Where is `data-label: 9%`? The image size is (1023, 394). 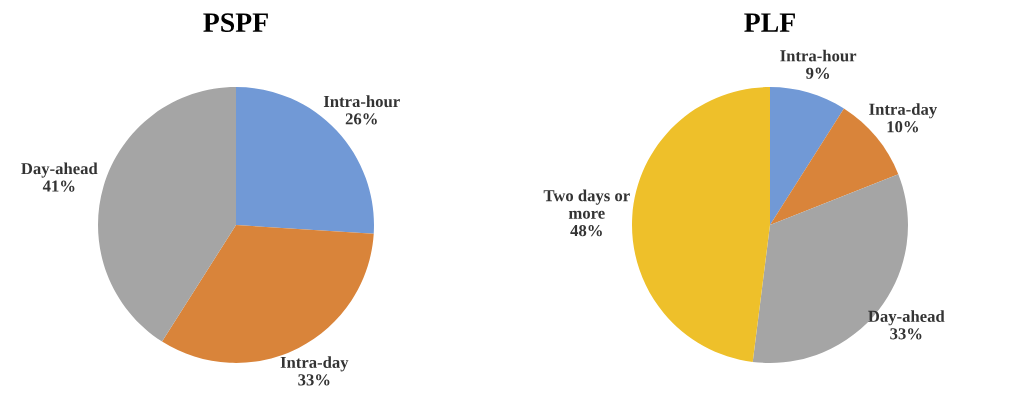
data-label: 9% is located at coordinates (818, 73).